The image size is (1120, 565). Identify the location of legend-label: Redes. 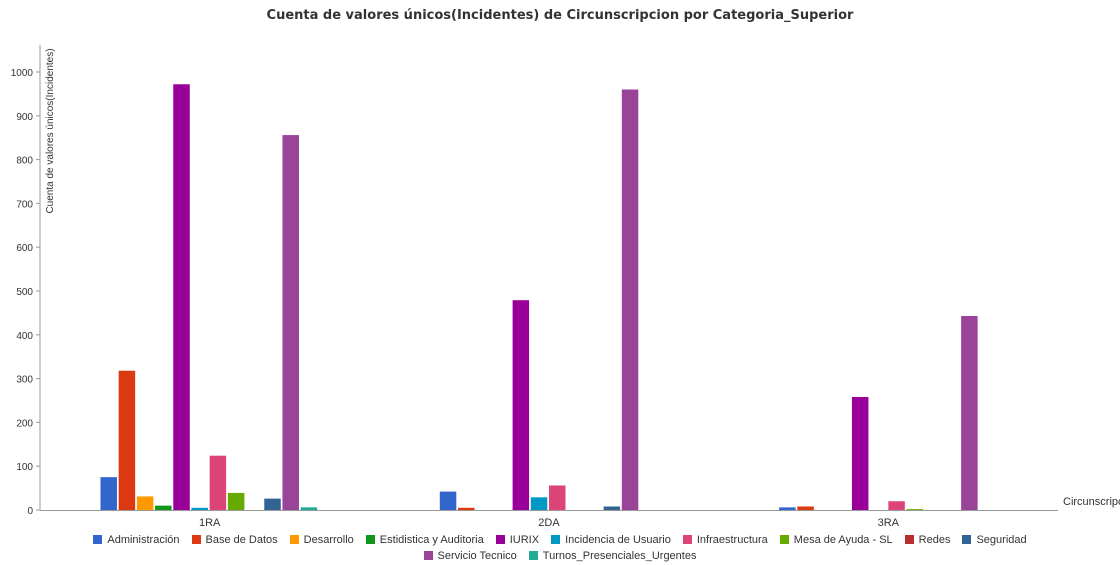
(934, 540).